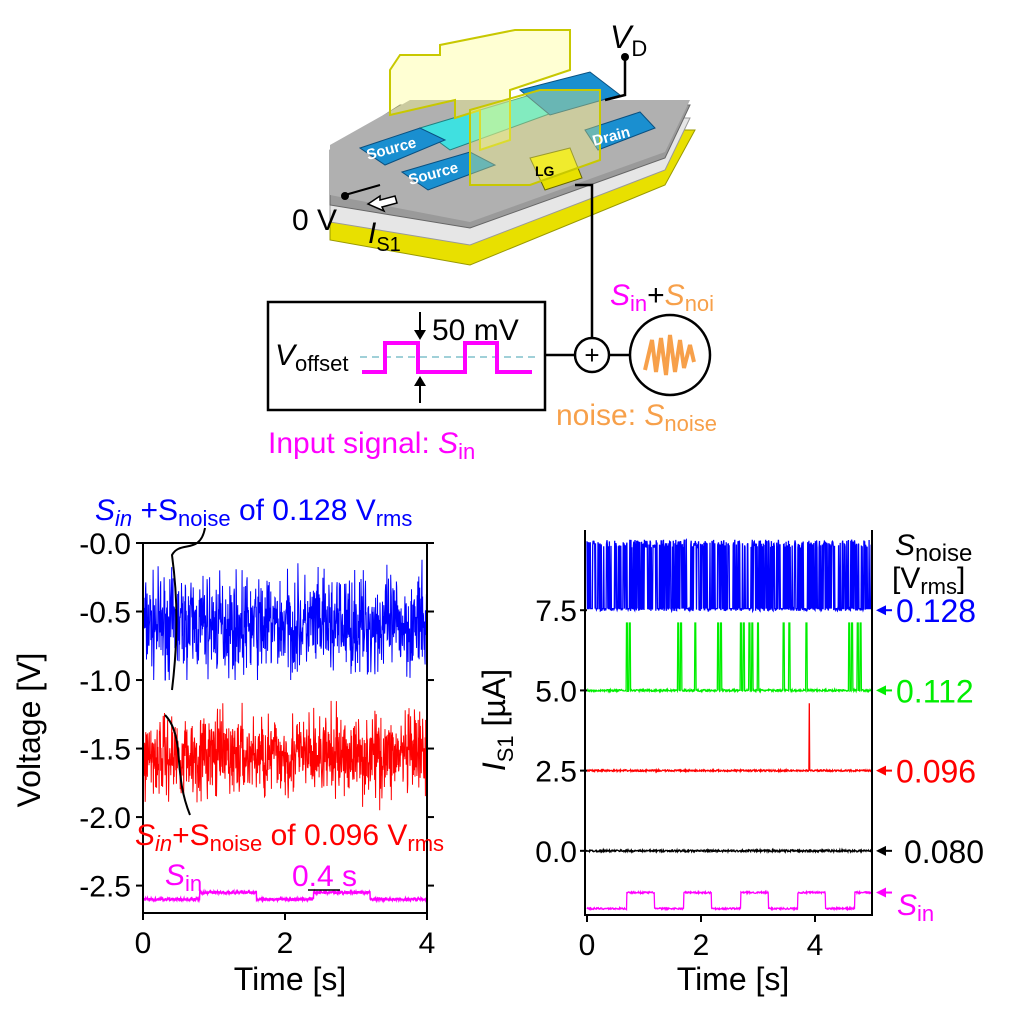 The image size is (1024, 1020). I want to click on left-ytick-label-4: -2.0, so click(105, 818).